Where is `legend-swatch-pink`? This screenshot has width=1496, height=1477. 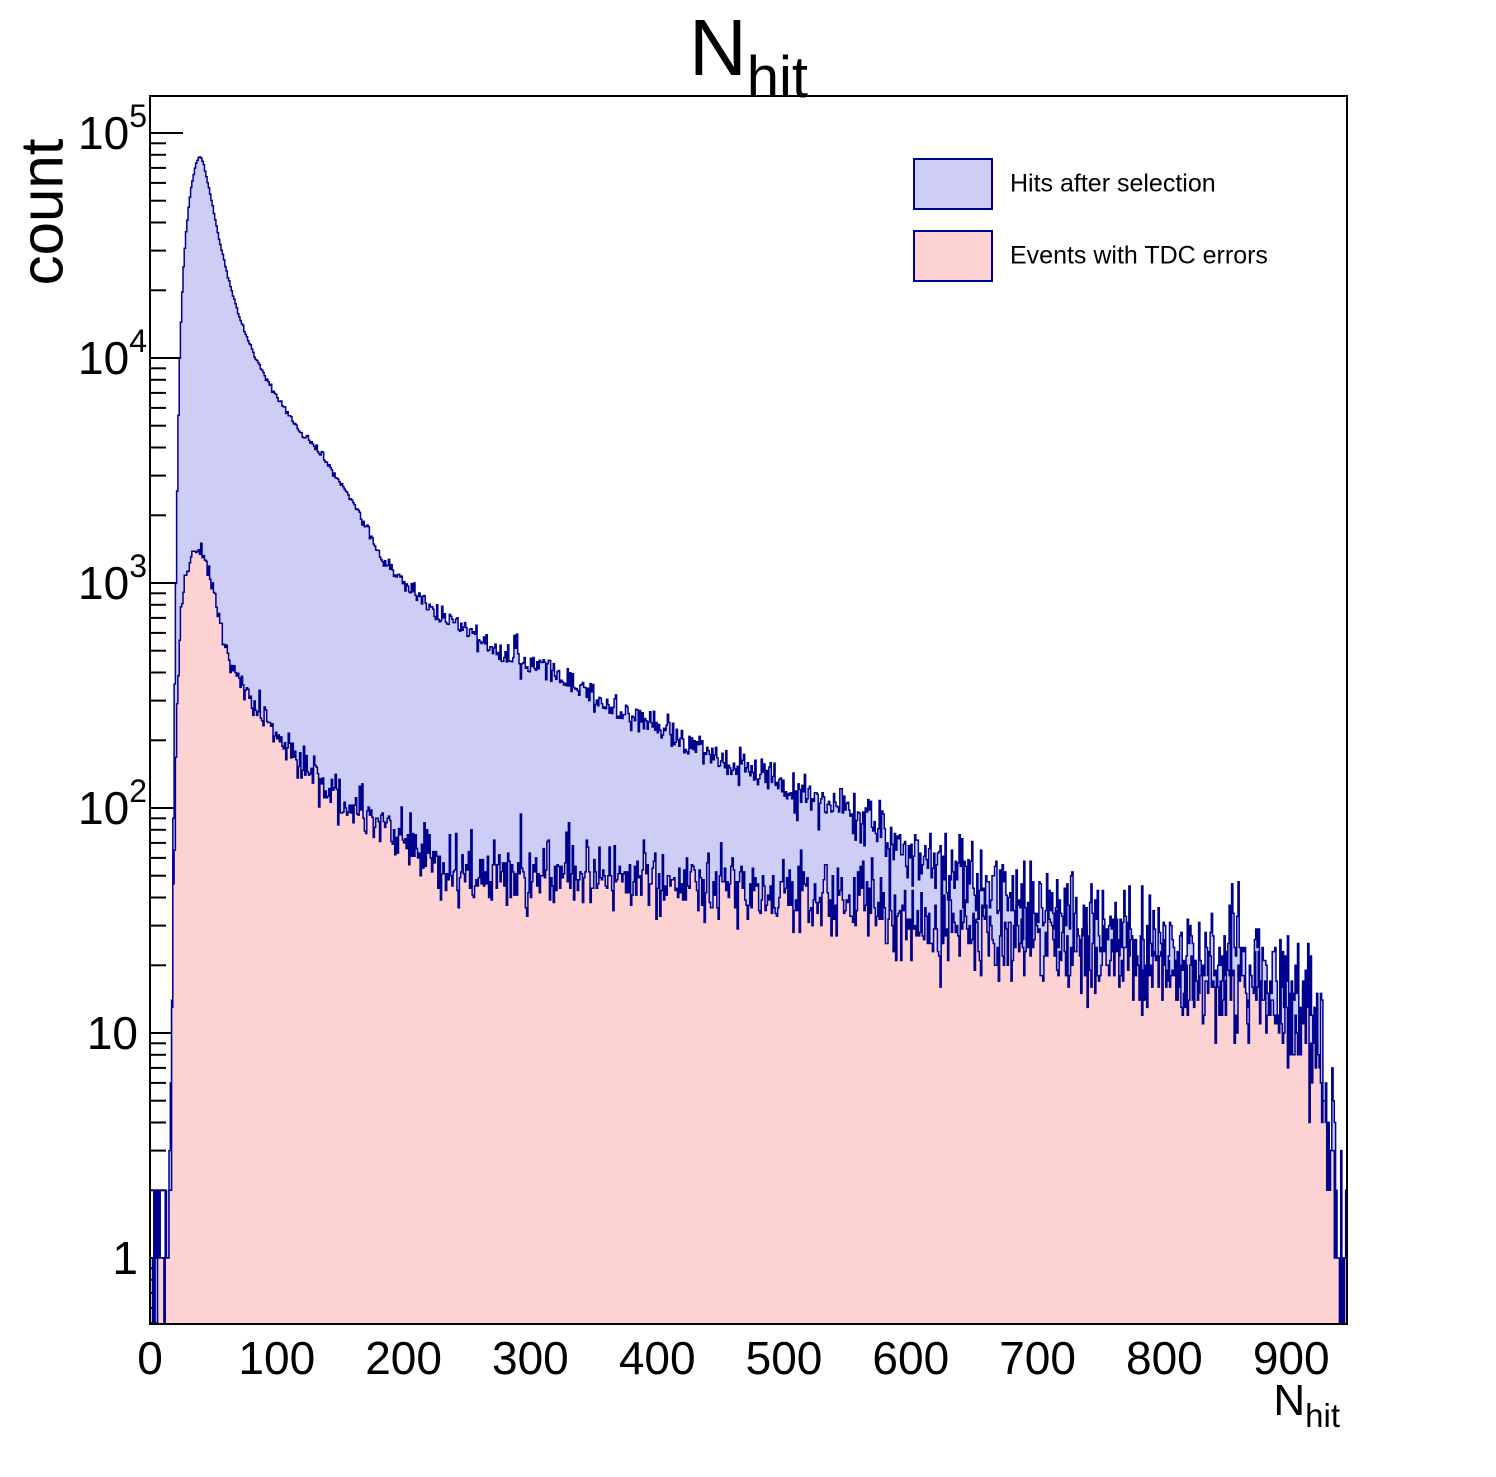 legend-swatch-pink is located at coordinates (953, 256).